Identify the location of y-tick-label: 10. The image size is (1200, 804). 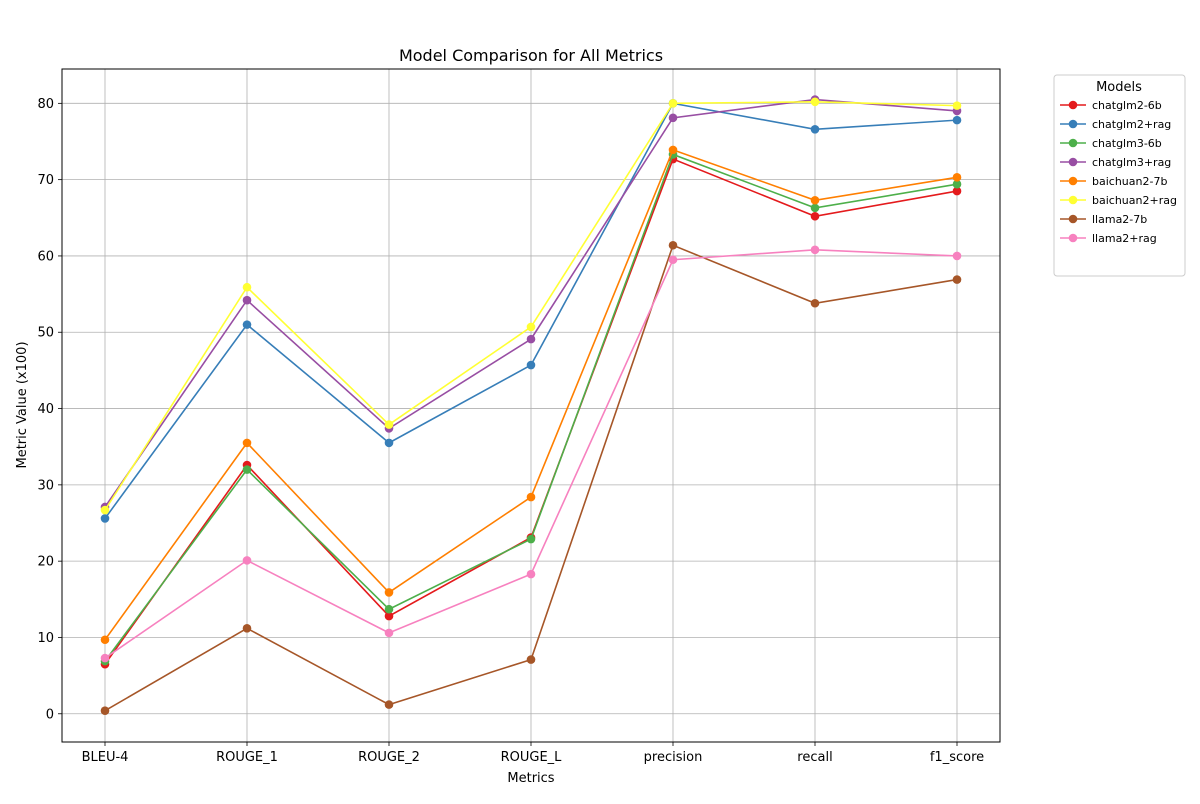
(45, 638).